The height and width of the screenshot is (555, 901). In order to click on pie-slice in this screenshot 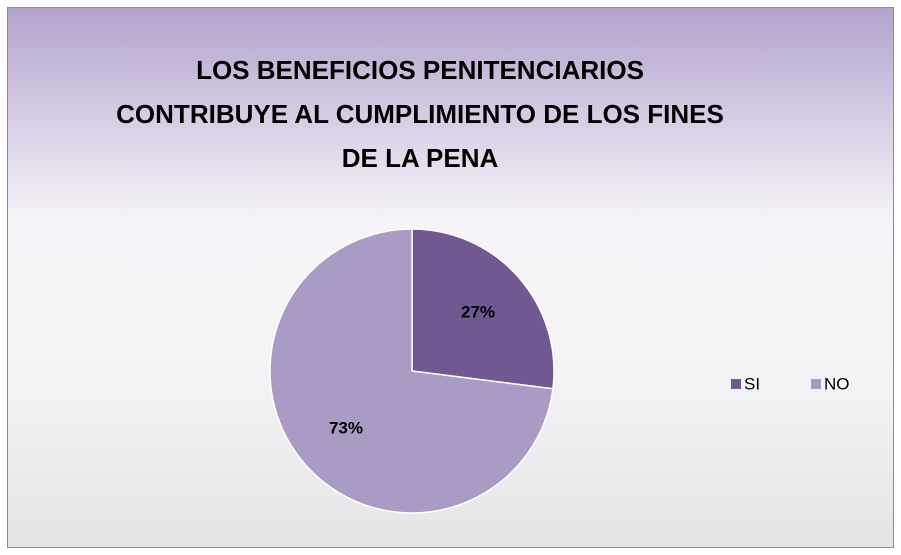, I will do `click(483, 309)`.